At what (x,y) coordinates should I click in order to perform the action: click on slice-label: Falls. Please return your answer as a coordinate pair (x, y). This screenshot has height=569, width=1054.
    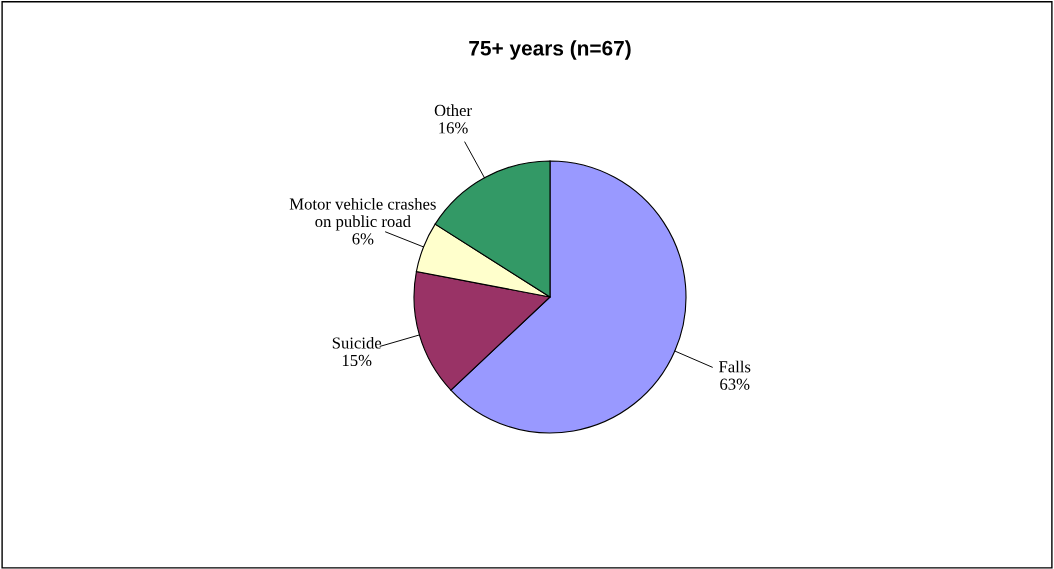
    Looking at the image, I should click on (735, 366).